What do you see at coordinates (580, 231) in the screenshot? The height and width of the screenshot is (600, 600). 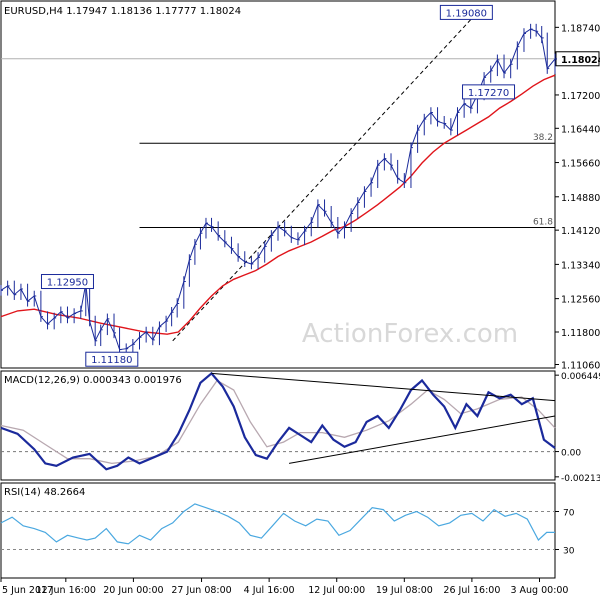 I see `price-y-tick-label: 1.14120` at bounding box center [580, 231].